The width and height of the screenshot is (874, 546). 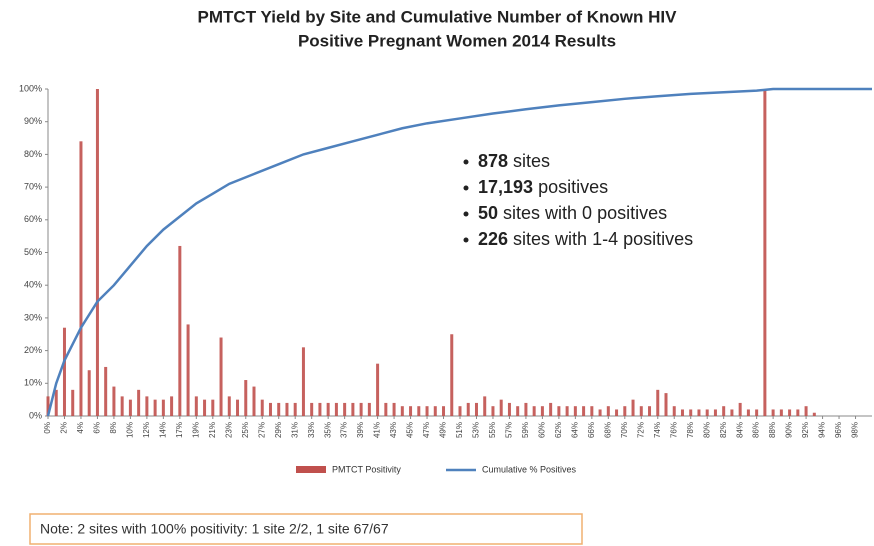 What do you see at coordinates (393, 430) in the screenshot?
I see `x-tick-label: 43%` at bounding box center [393, 430].